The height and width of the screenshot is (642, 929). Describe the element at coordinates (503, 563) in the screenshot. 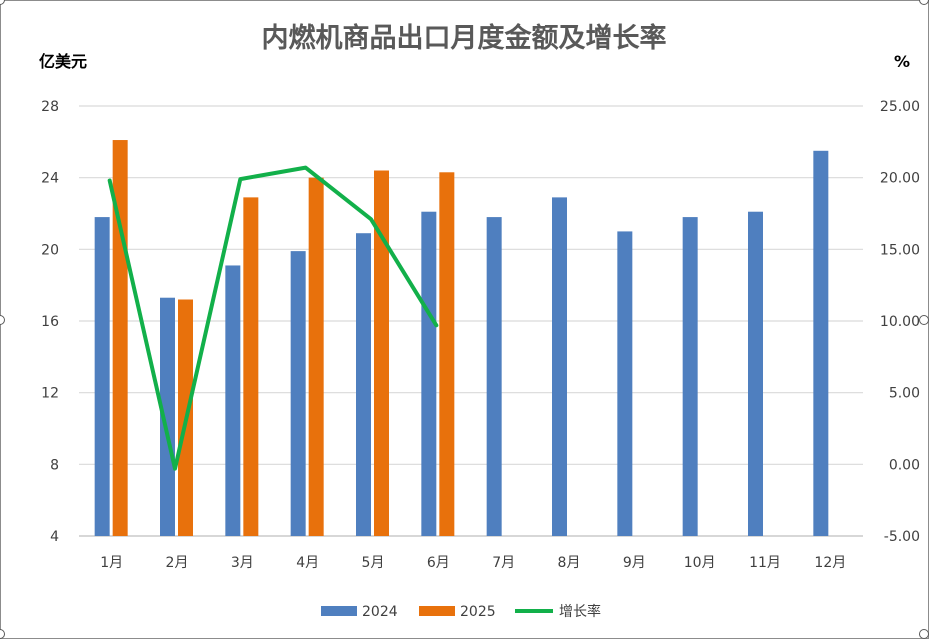

I see `x-tick-label: 7月` at that location.